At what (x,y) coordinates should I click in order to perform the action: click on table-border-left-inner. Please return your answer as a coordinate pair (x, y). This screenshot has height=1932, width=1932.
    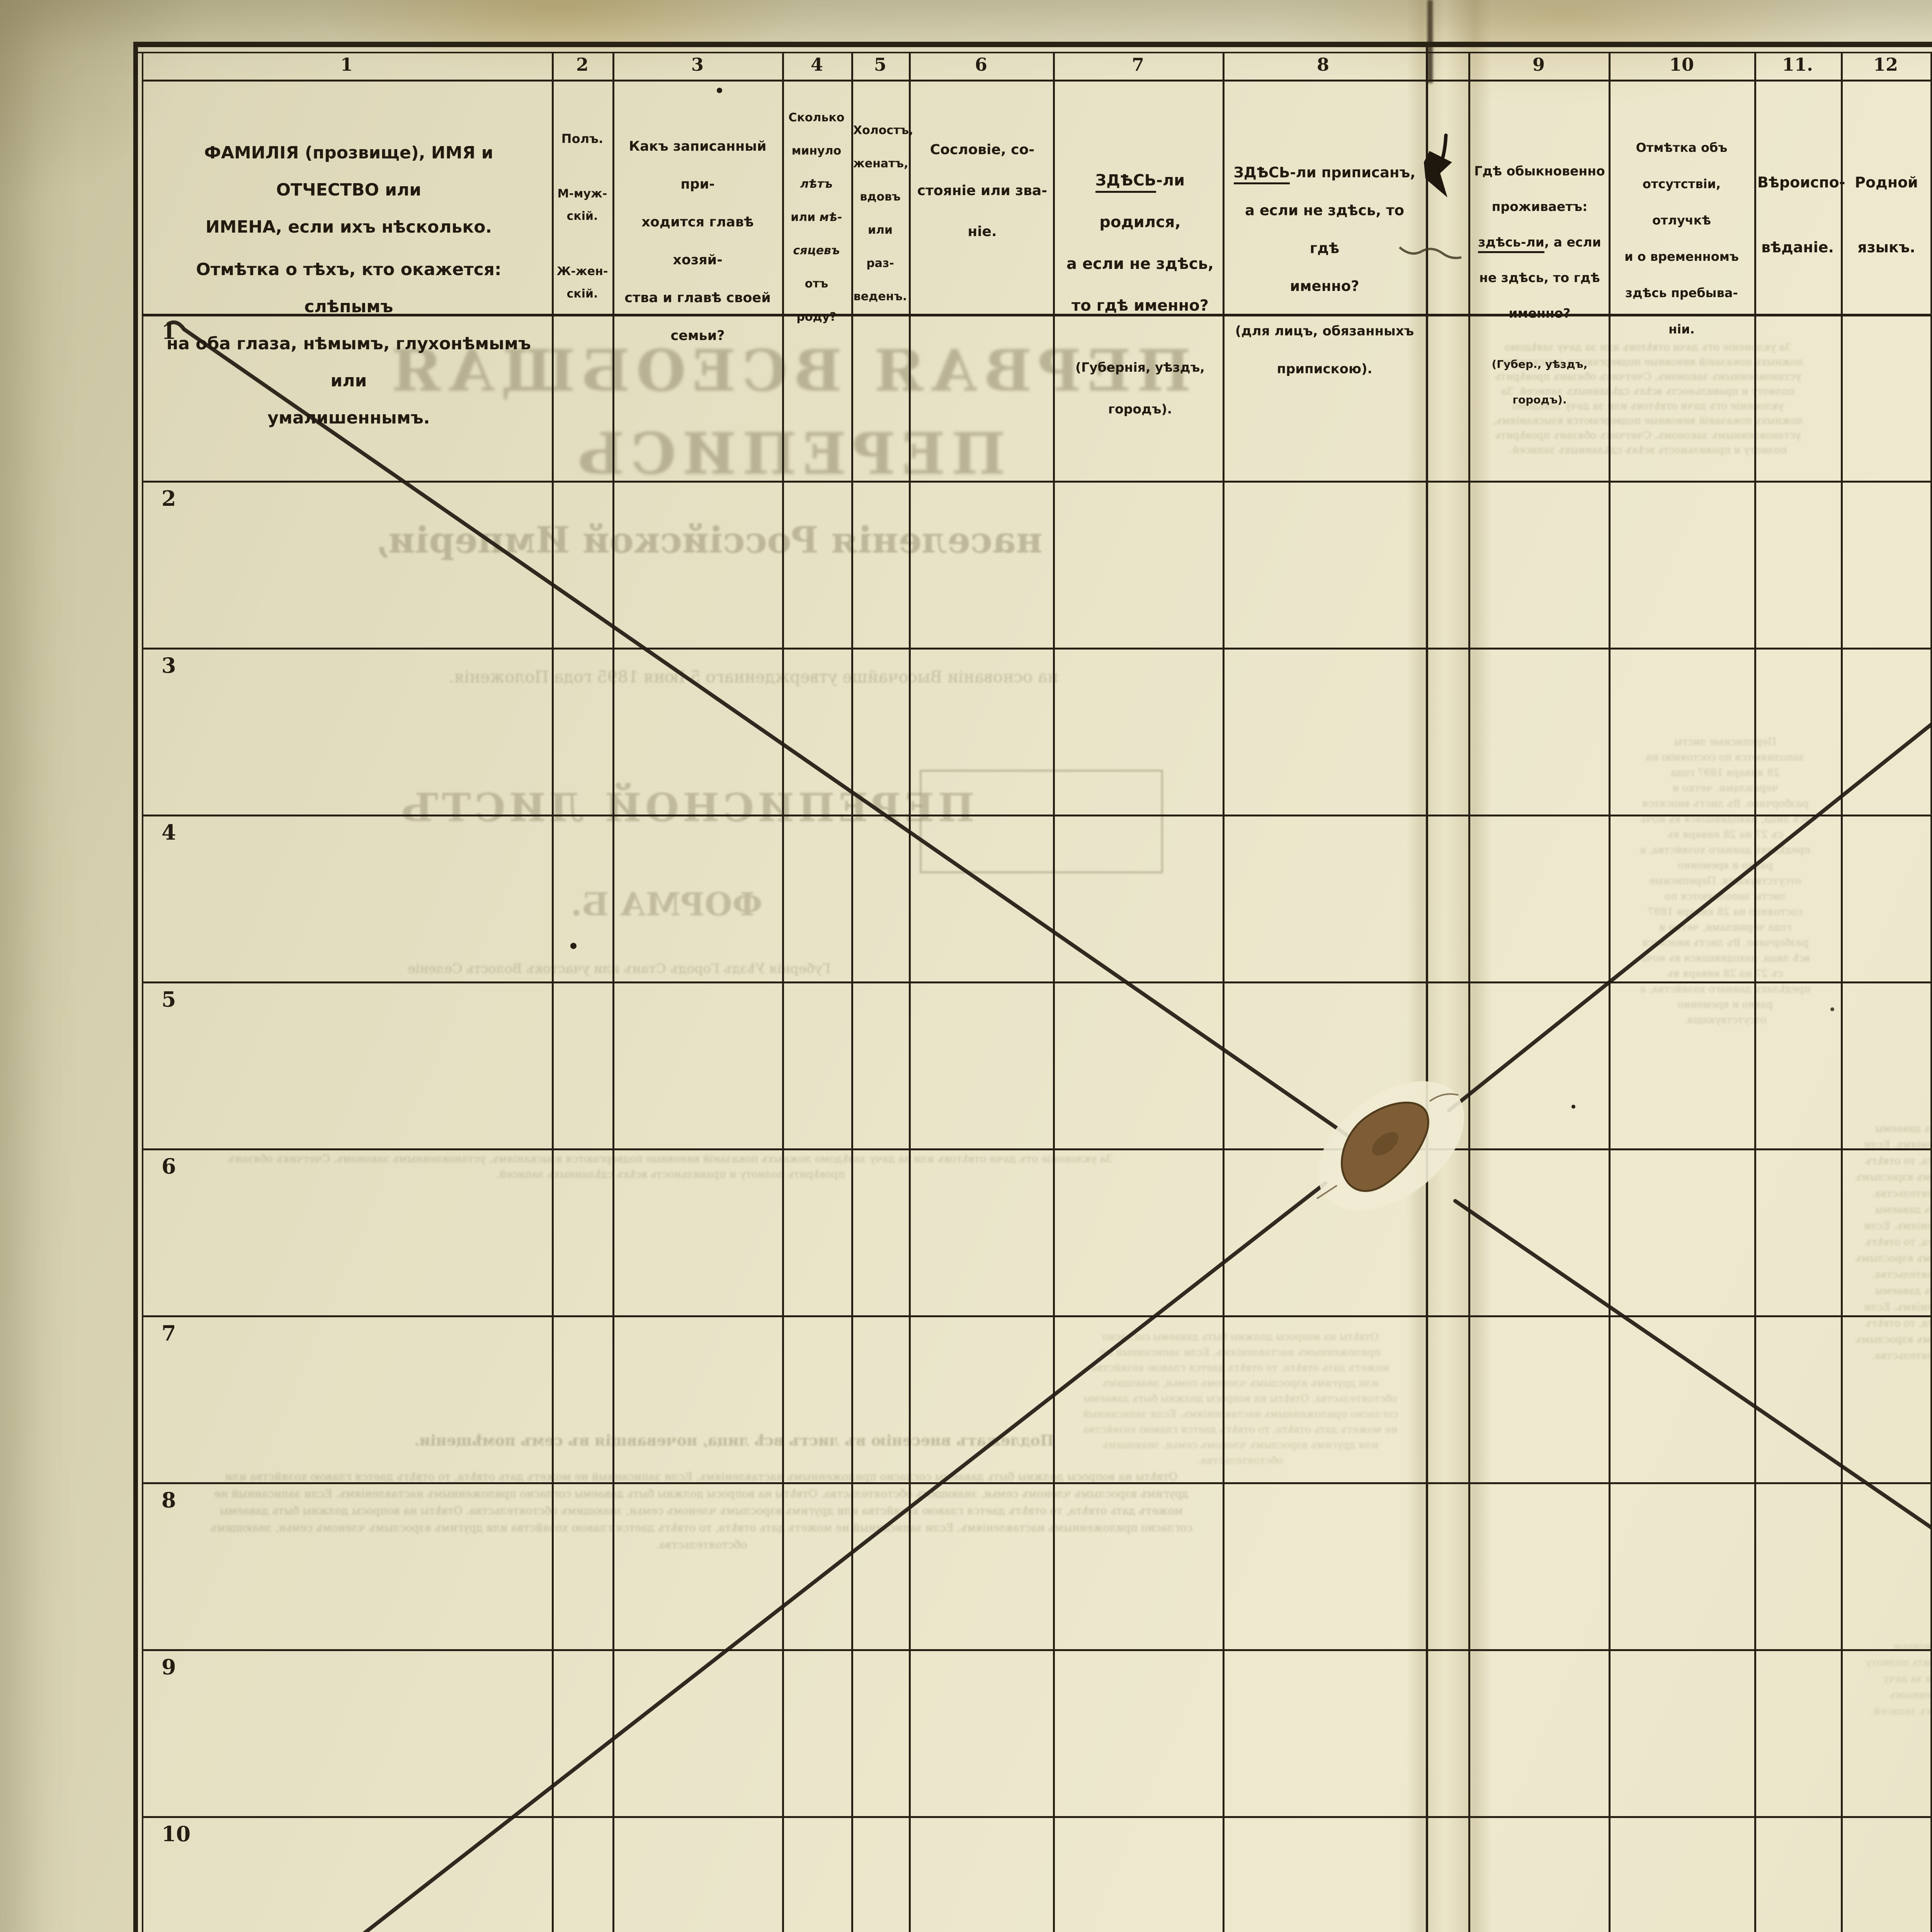
    Looking at the image, I should click on (143, 992).